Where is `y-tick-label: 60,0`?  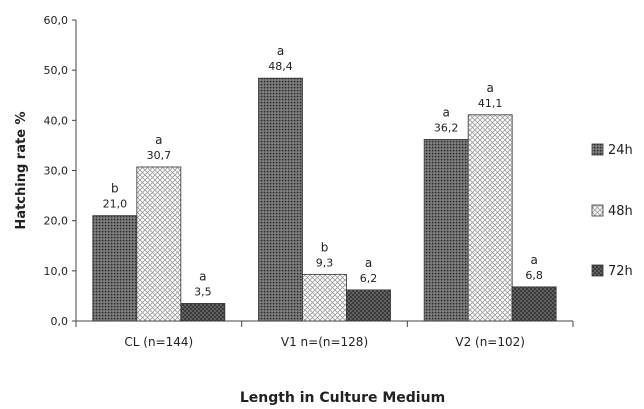
y-tick-label: 60,0 is located at coordinates (56, 20).